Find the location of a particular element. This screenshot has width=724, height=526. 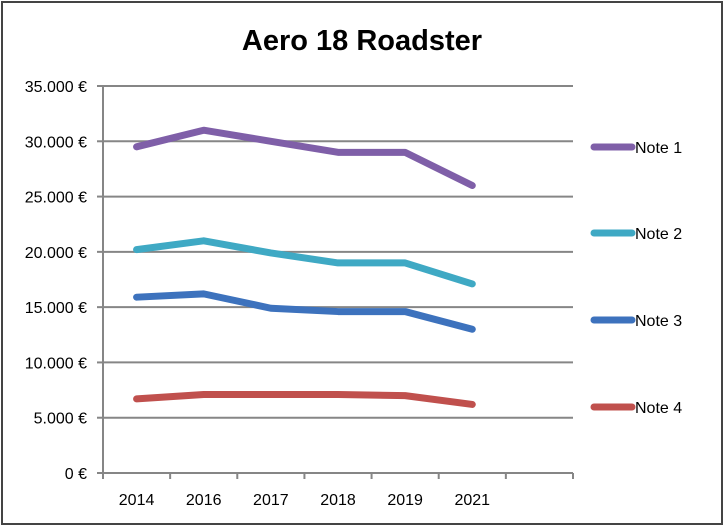

y-tick-label: 35.000 € is located at coordinates (56, 87).